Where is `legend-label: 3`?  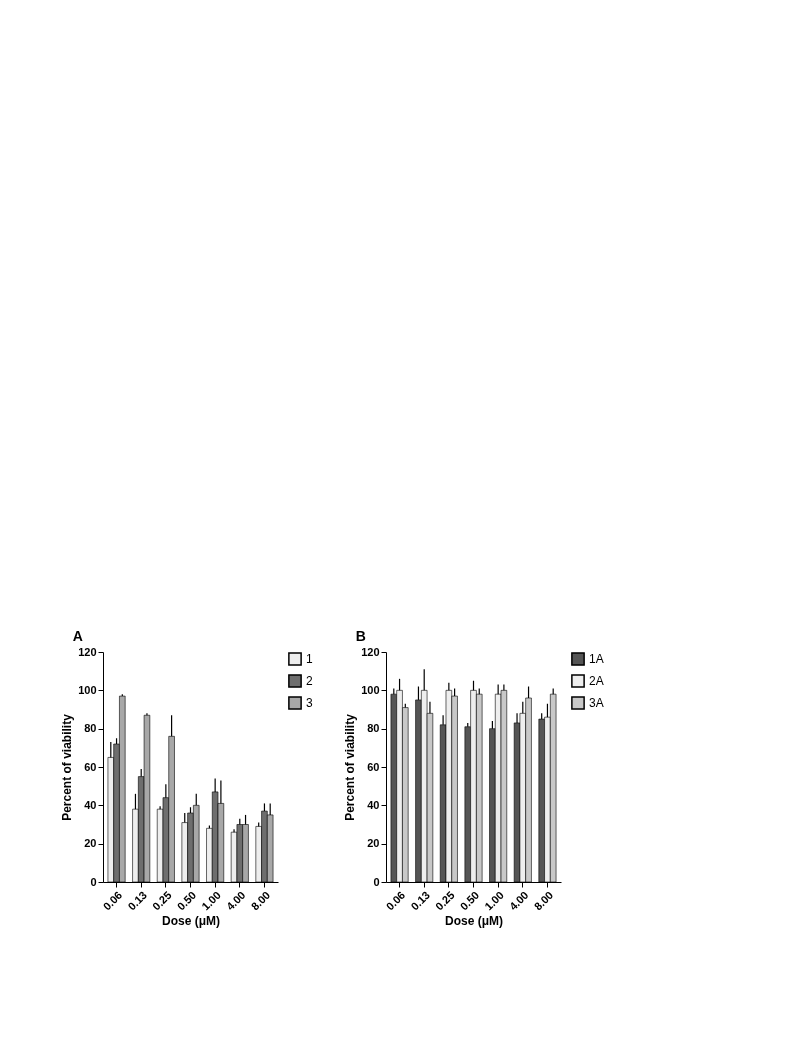
legend-label: 3 is located at coordinates (309, 703).